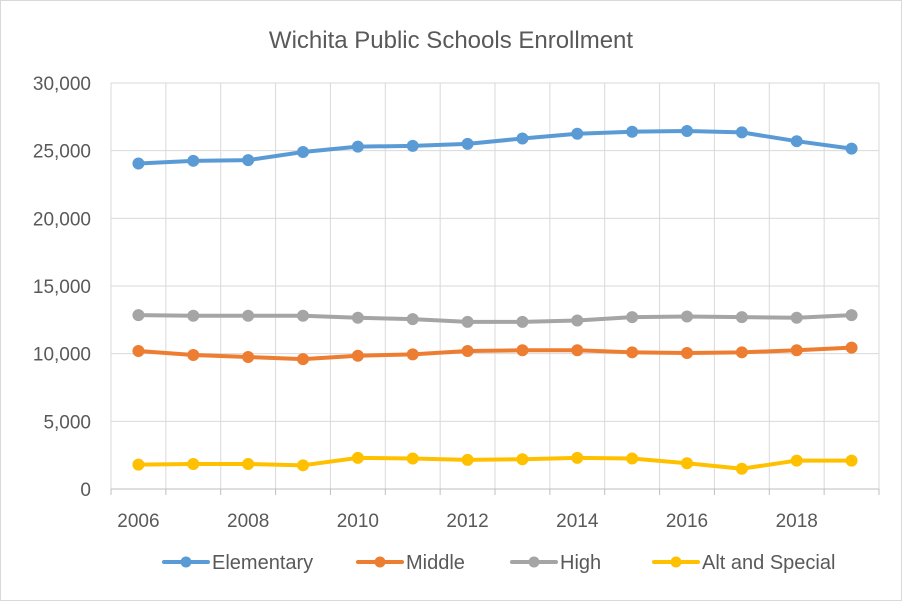  What do you see at coordinates (62, 84) in the screenshot?
I see `y-tick-label: 30,000` at bounding box center [62, 84].